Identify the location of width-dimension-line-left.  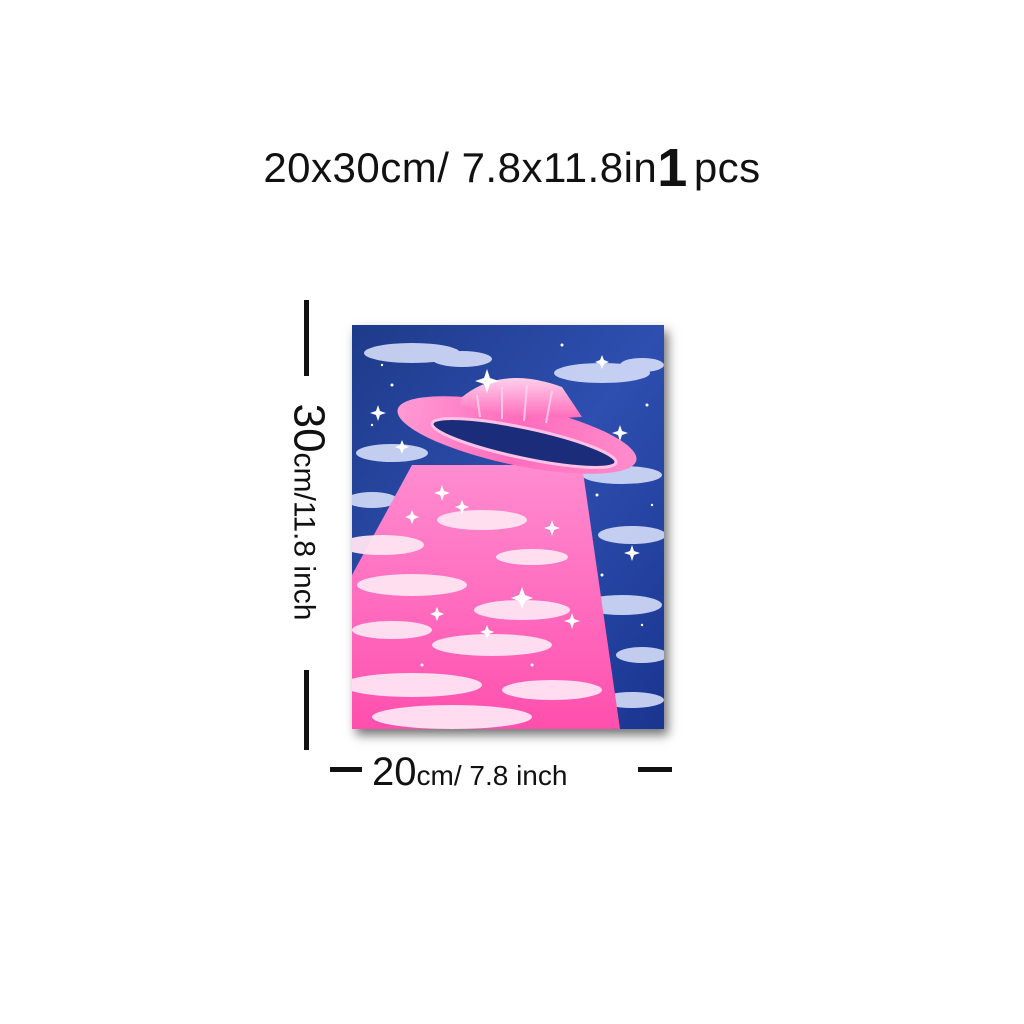
(346, 769).